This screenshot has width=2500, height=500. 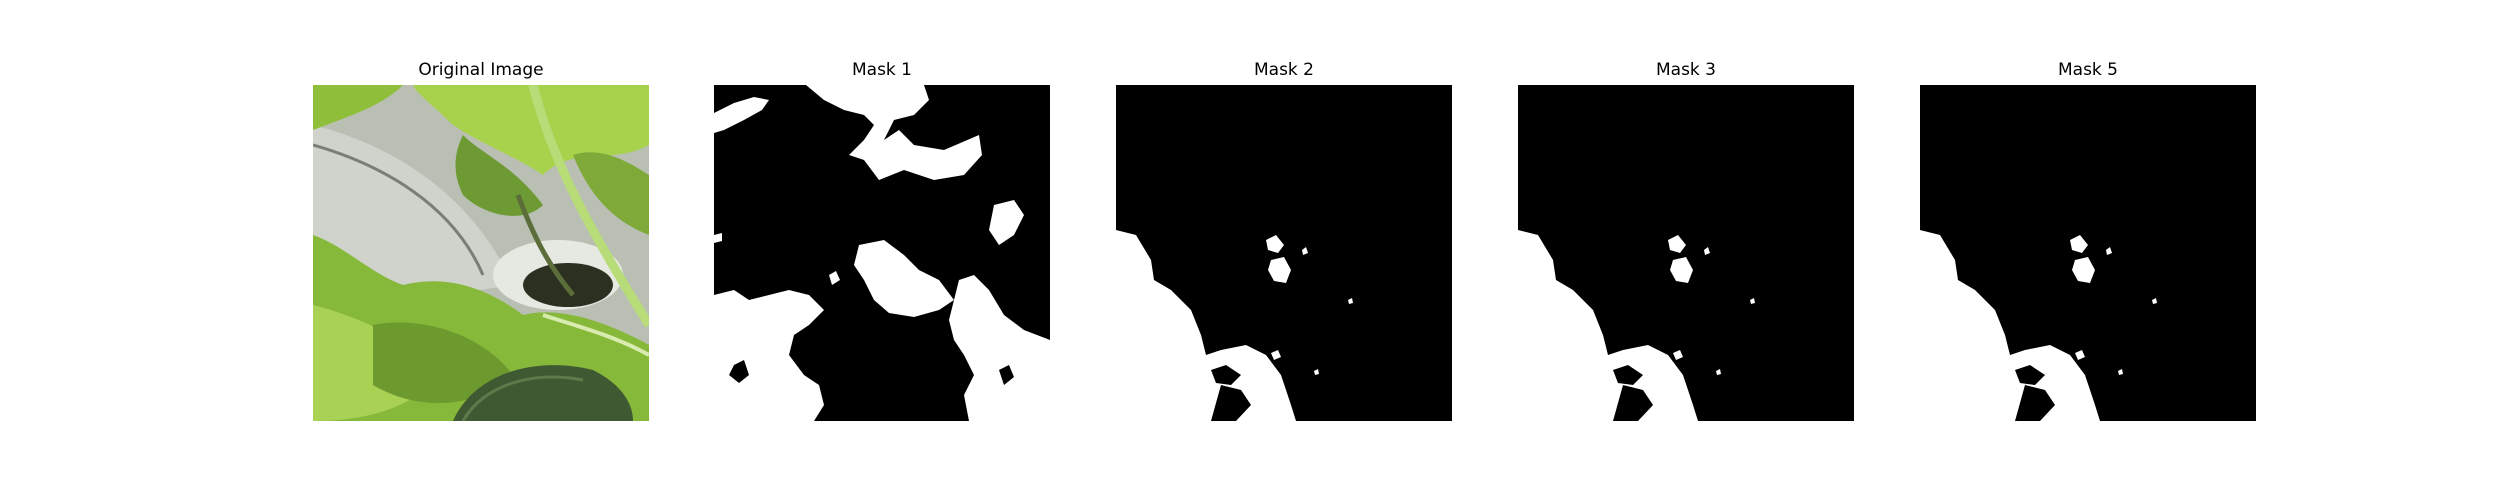 What do you see at coordinates (481, 253) in the screenshot?
I see `original-image` at bounding box center [481, 253].